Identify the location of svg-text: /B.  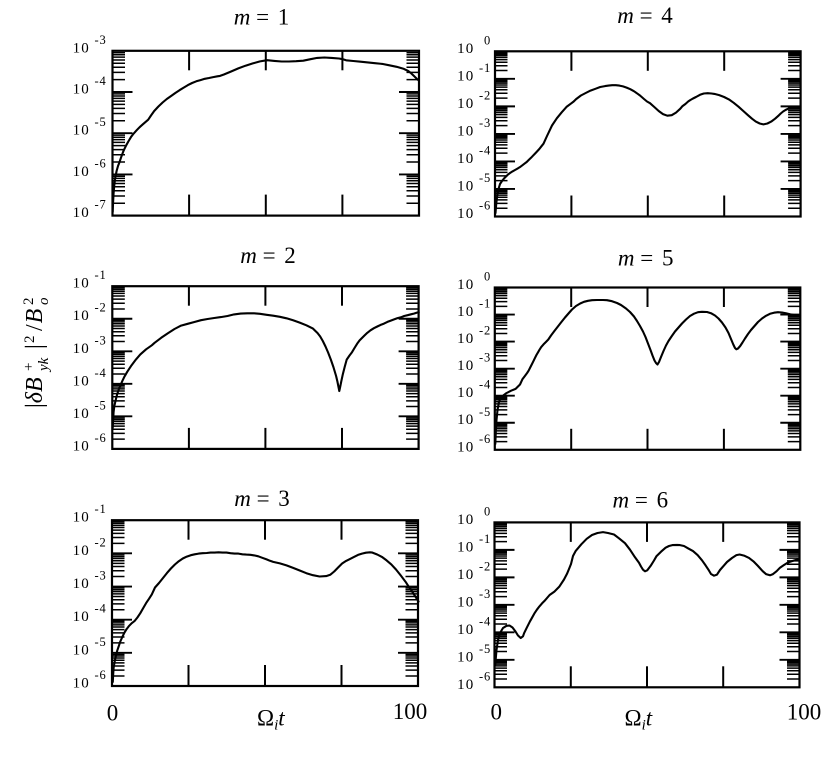
(35, 319).